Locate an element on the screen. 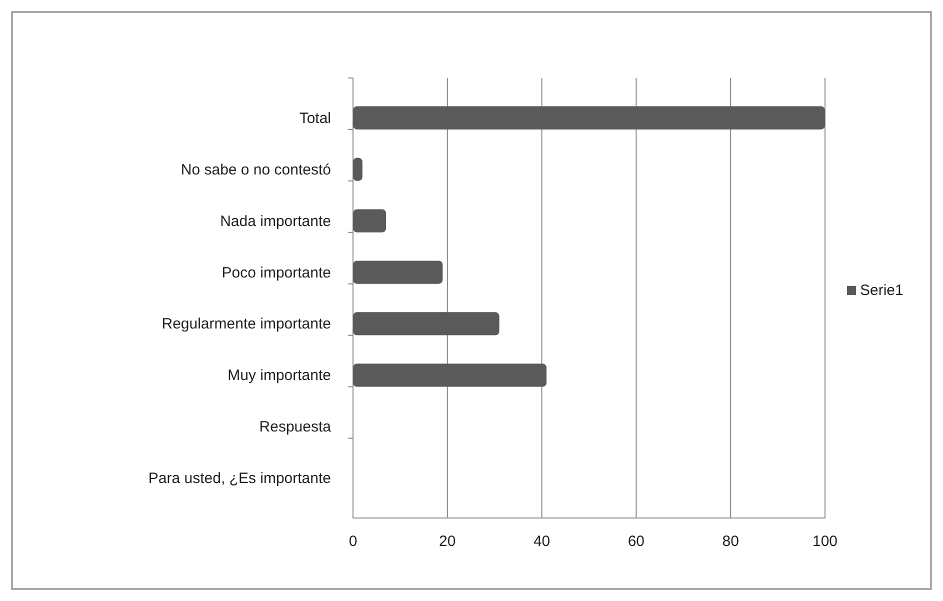 The height and width of the screenshot is (601, 943). y-tick-label: No sabe o no contestó is located at coordinates (255, 169).